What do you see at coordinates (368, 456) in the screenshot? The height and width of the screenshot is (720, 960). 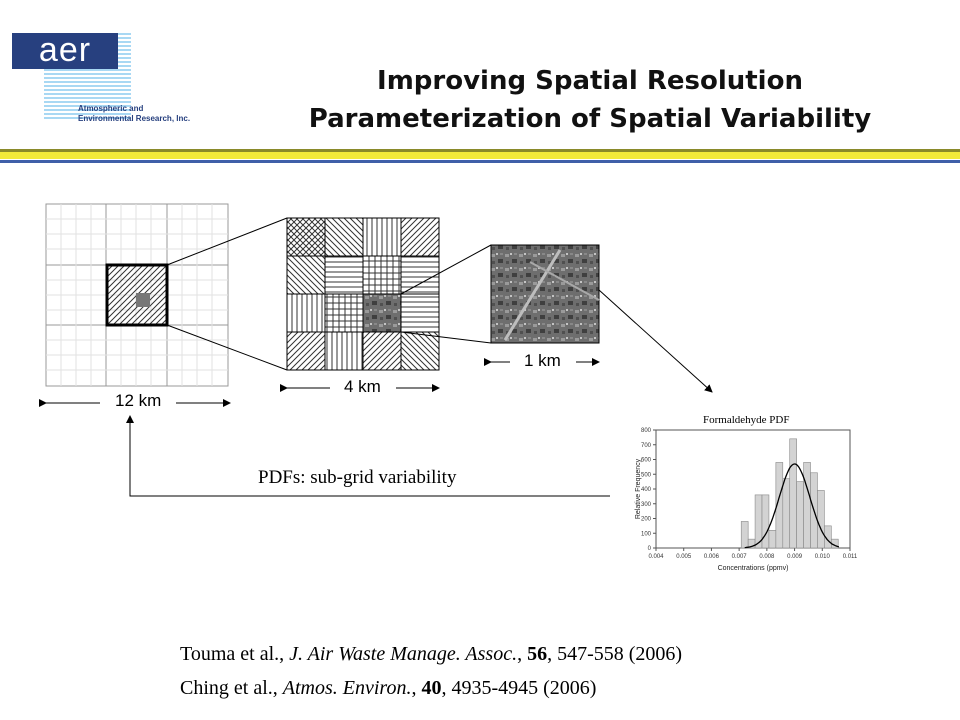 I see `feedback-arrow` at bounding box center [368, 456].